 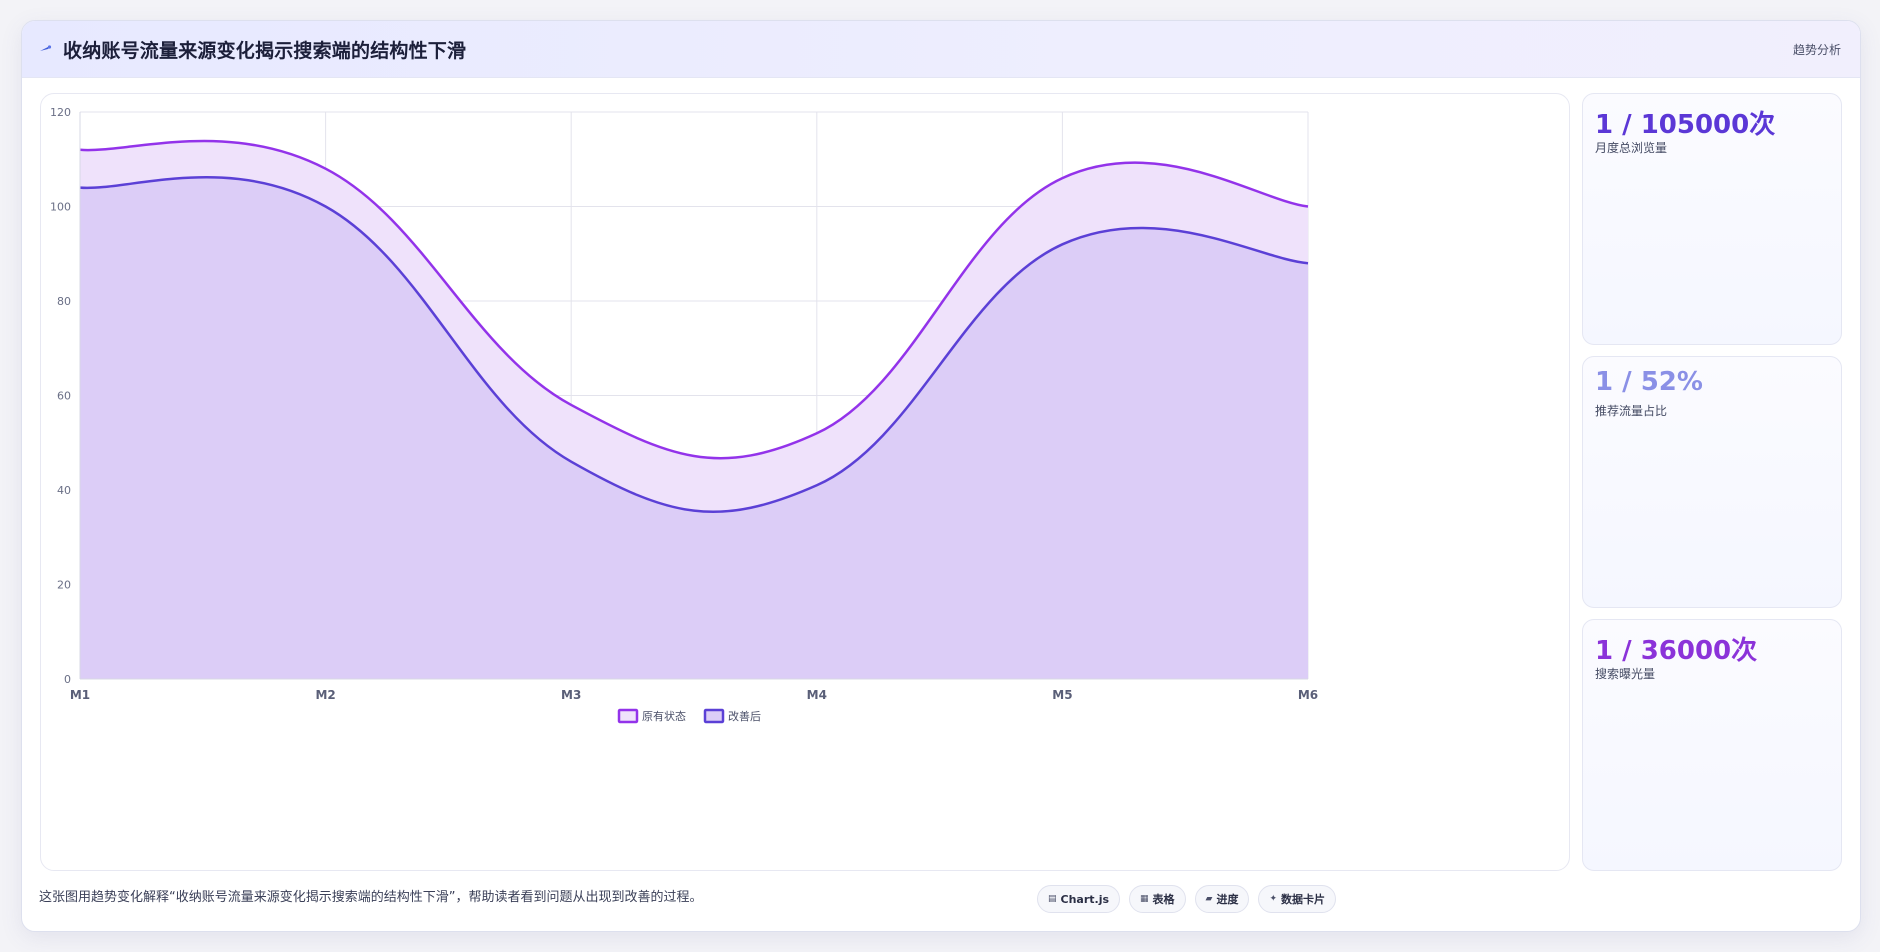 I want to click on y-tick-label: 100, so click(x=60, y=207).